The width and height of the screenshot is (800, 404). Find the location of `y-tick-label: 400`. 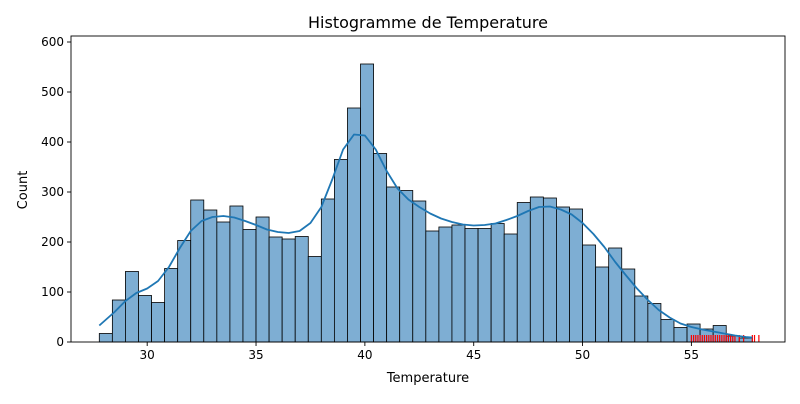

y-tick-label: 400 is located at coordinates (52, 142).